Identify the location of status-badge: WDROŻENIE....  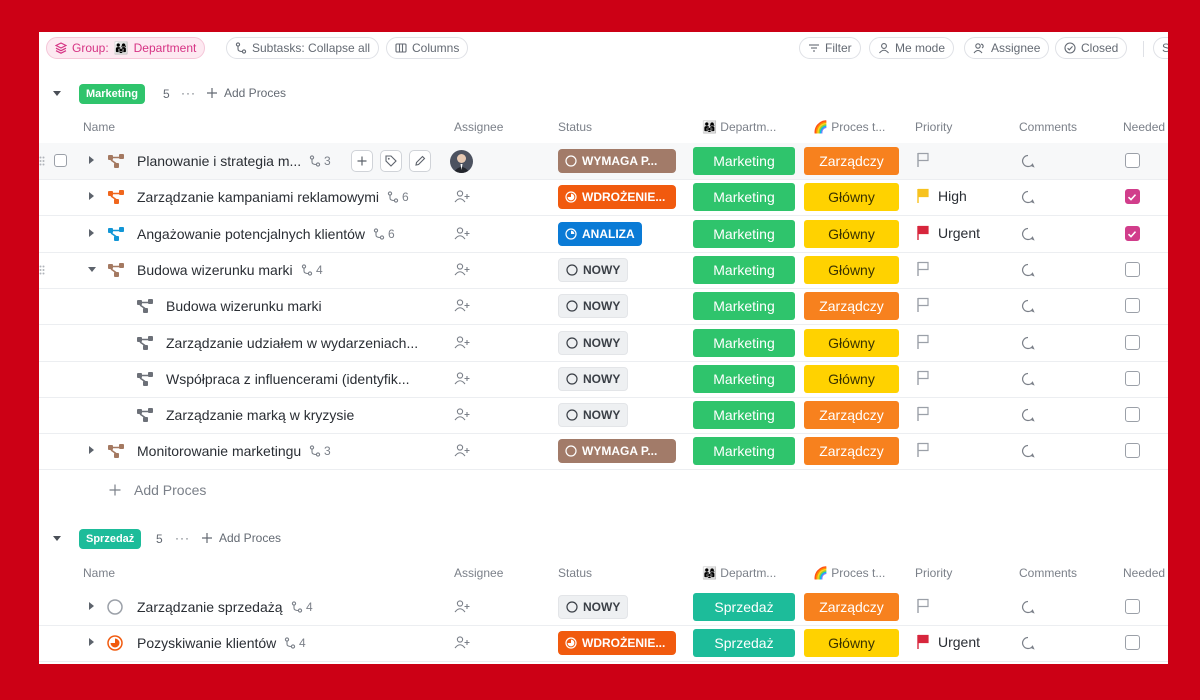
(617, 197).